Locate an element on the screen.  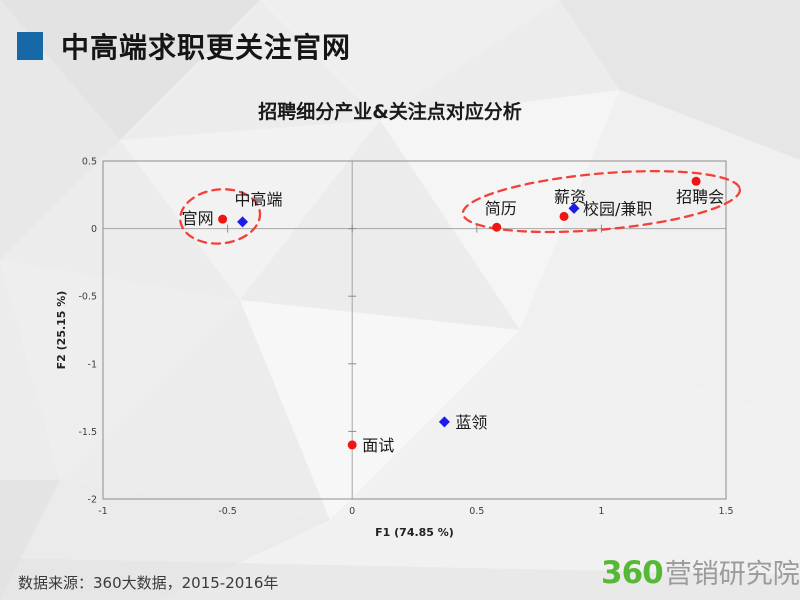
logo-360-marketing-institute: 360 营销研究院 is located at coordinates (700, 573).